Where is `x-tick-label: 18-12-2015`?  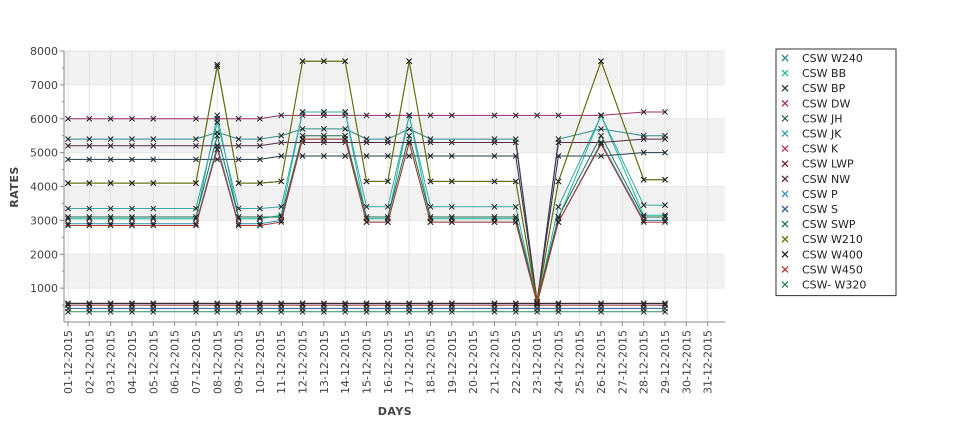
x-tick-label: 18-12-2015 is located at coordinates (430, 362).